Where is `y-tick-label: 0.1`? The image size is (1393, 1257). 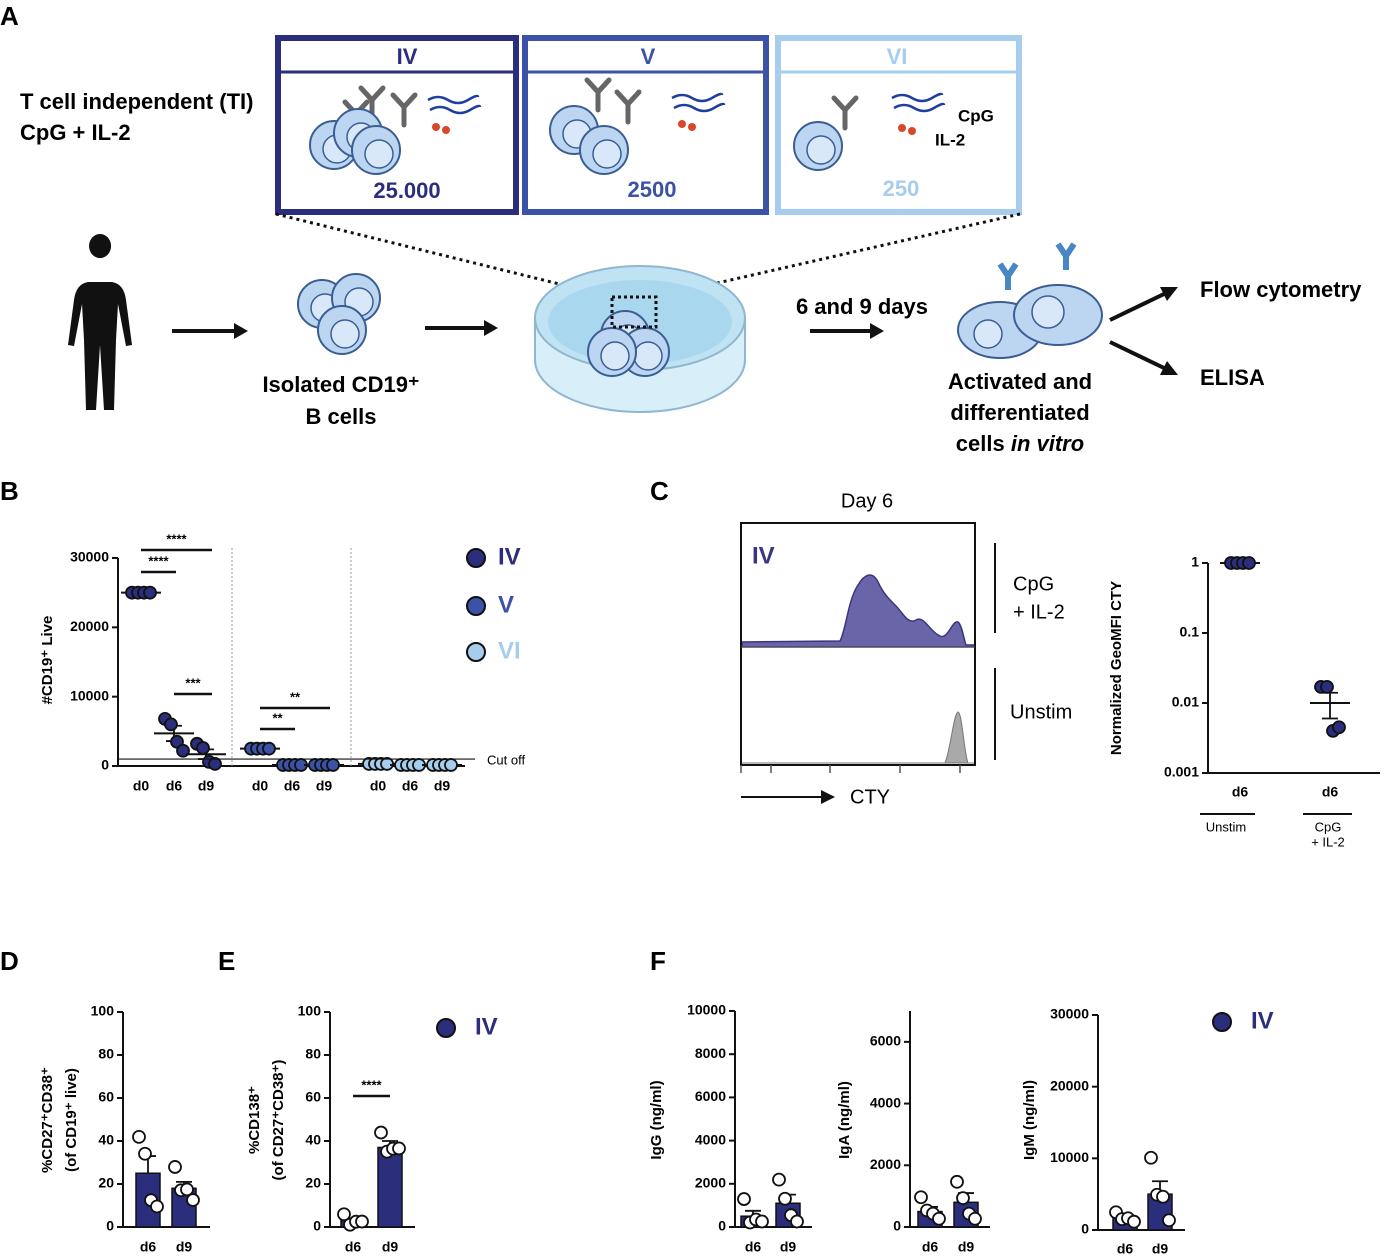
y-tick-label: 0.1 is located at coordinates (1190, 632).